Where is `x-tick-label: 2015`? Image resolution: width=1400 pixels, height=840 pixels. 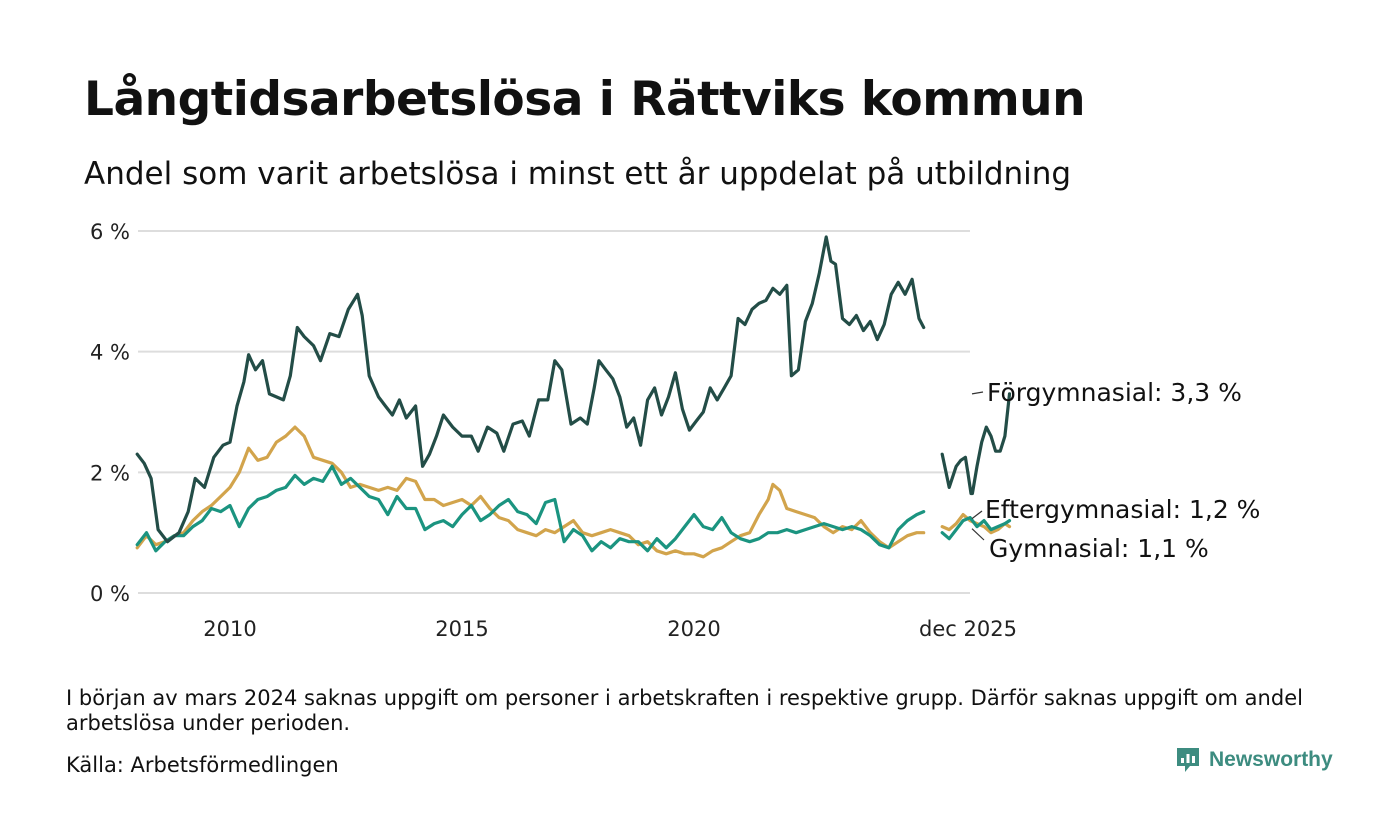 x-tick-label: 2015 is located at coordinates (461, 629).